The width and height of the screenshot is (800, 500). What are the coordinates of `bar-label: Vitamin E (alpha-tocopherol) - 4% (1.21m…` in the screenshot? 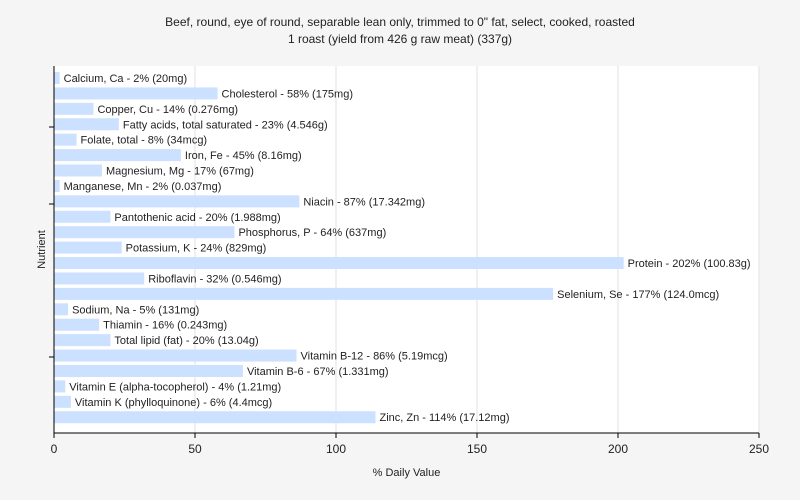 It's located at (175, 387).